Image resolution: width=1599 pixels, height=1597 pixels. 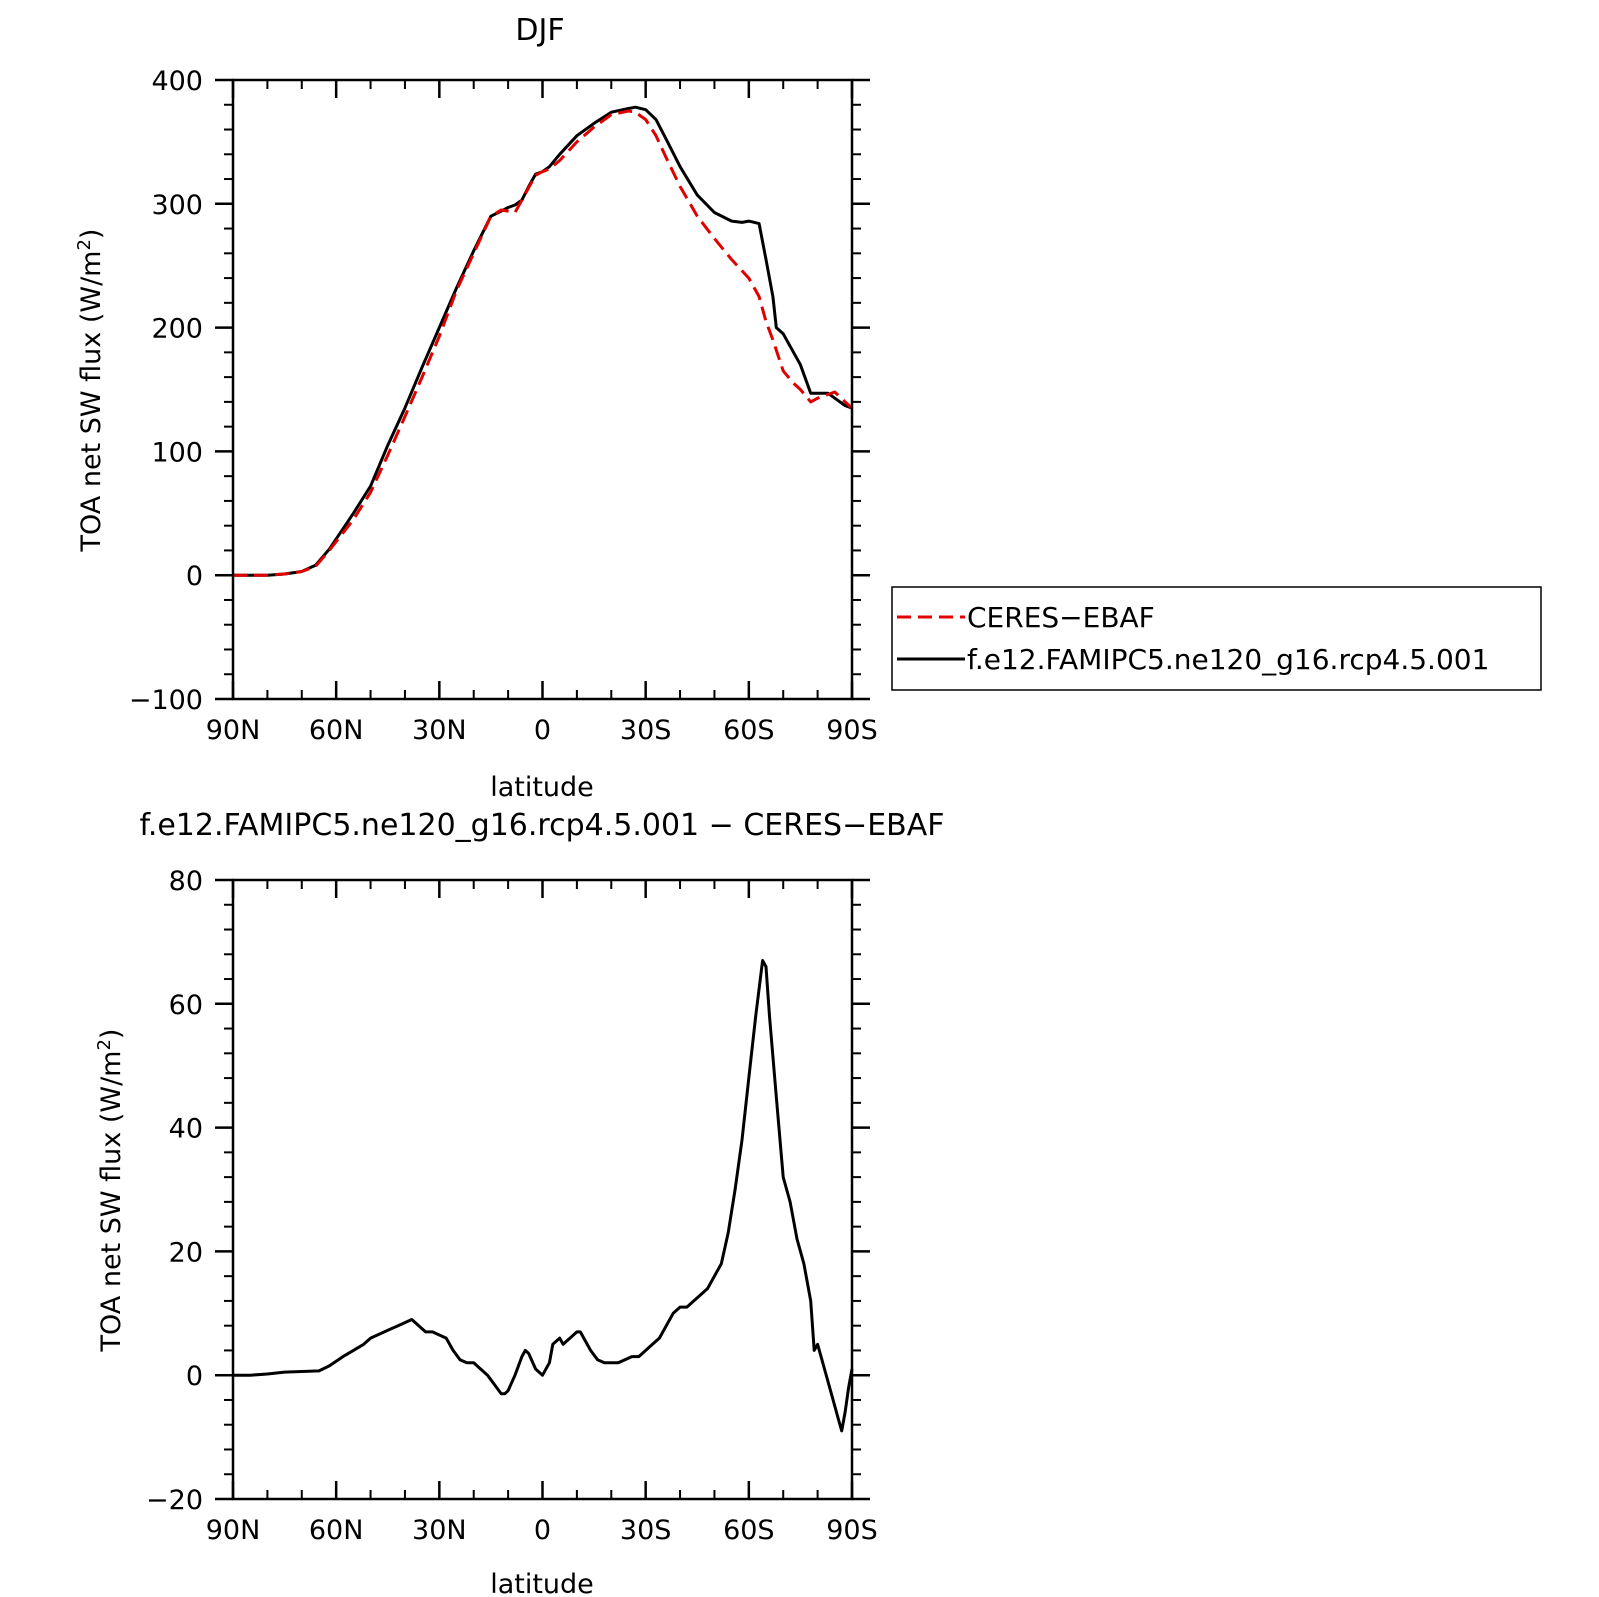 What do you see at coordinates (542, 730) in the screenshot?
I see `top-x-tick-label: 0` at bounding box center [542, 730].